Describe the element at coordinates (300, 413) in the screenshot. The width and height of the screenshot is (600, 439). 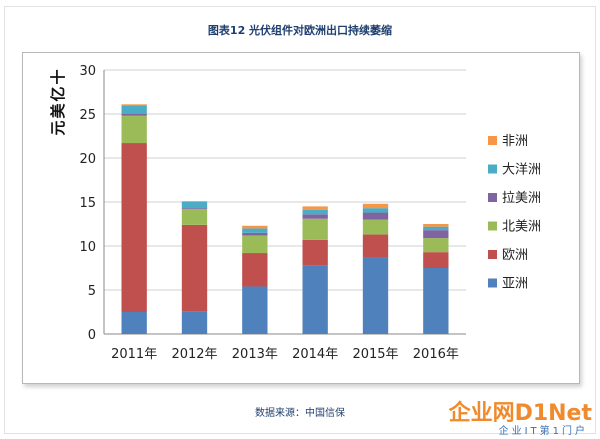
I see `source-note: 数据来源：中国信保` at that location.